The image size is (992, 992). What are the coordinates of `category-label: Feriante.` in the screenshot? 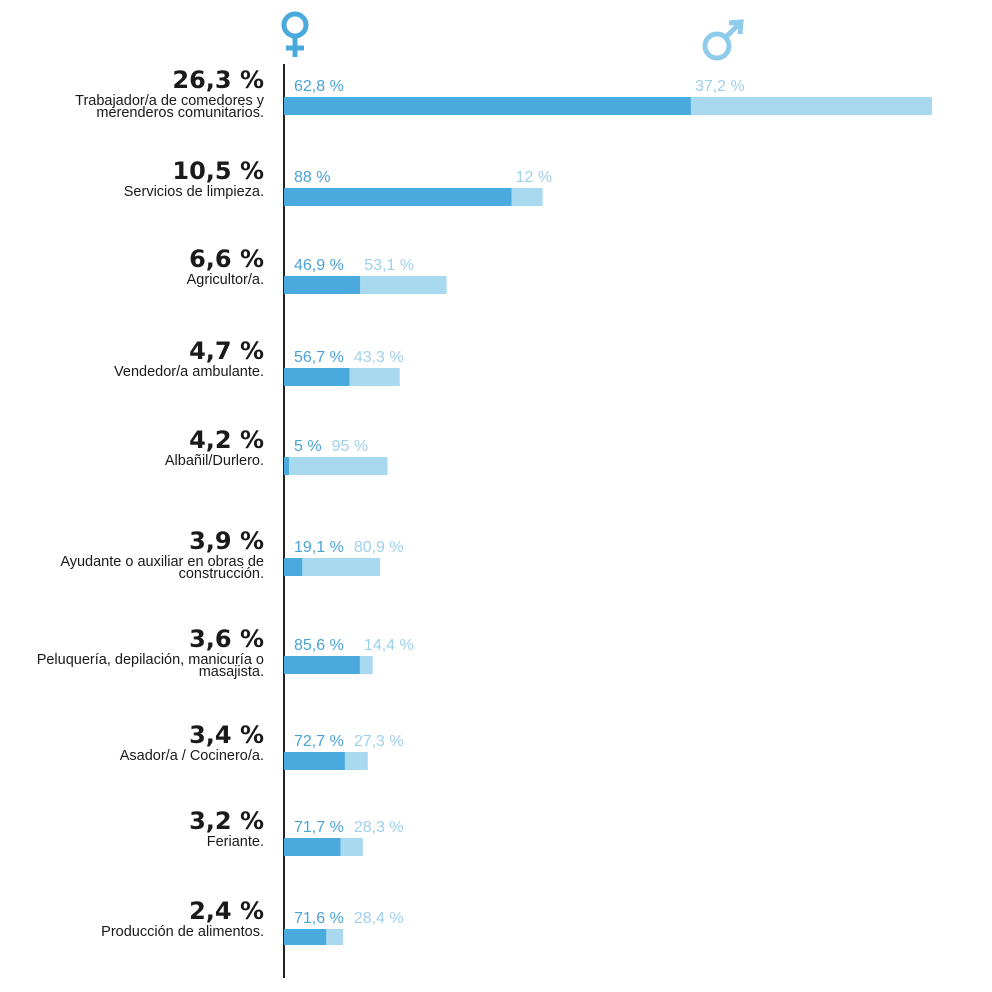 It's located at (235, 842).